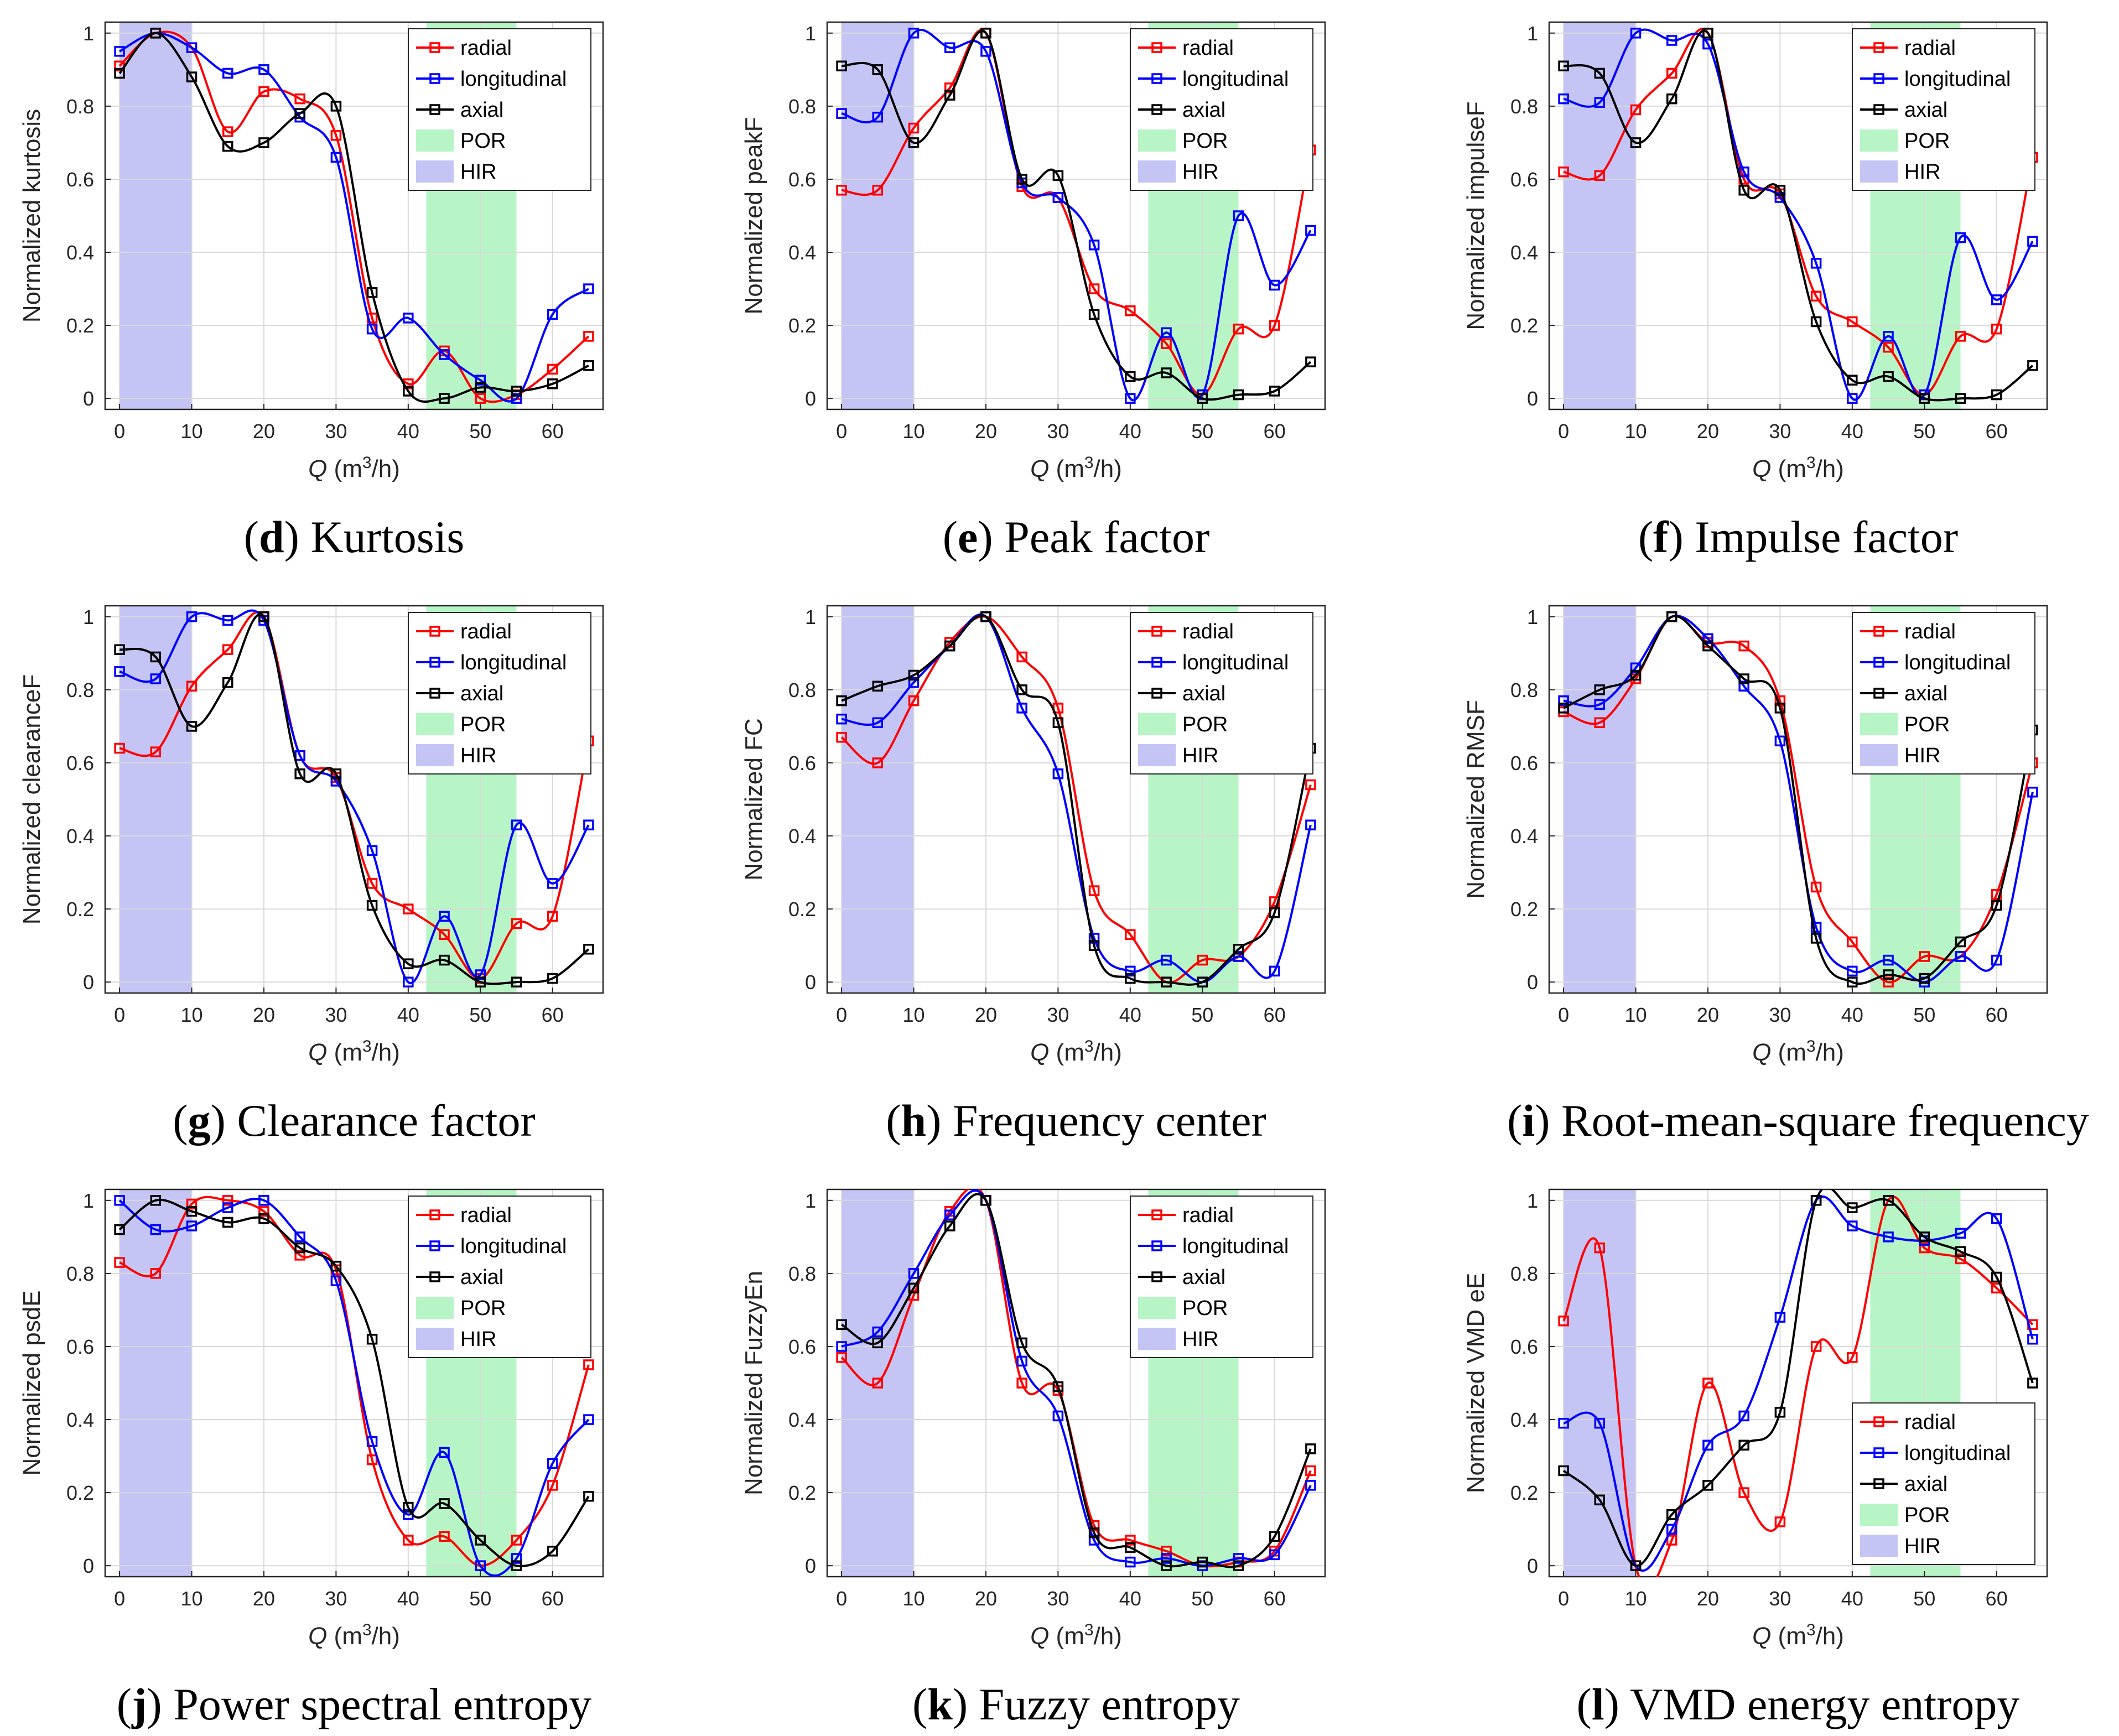 The width and height of the screenshot is (2119, 1736). I want to click on x-axis-label: Q (m3/h), so click(1798, 1635).